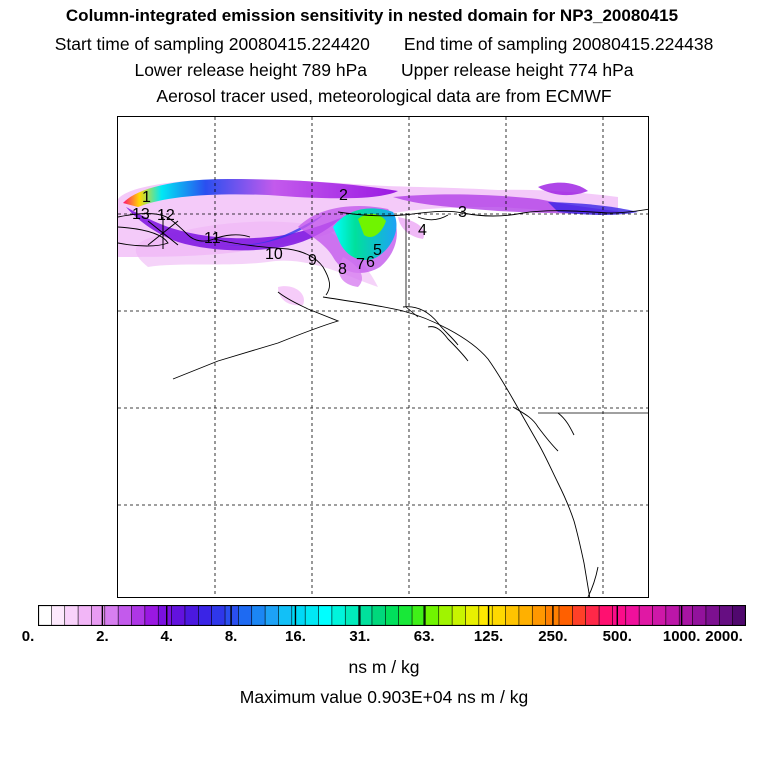  What do you see at coordinates (424, 636) in the screenshot?
I see `colorbar-tick-label: 63.` at bounding box center [424, 636].